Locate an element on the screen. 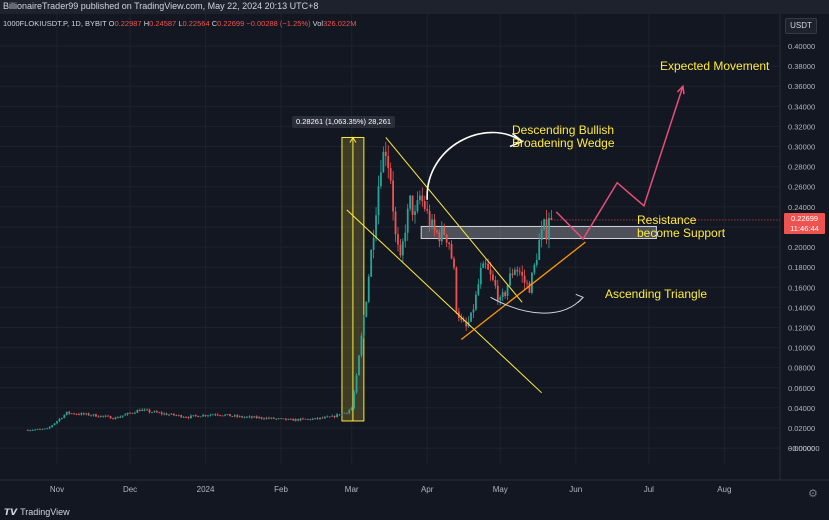 This screenshot has height=520, width=829. y-tick-label: 0.04000 is located at coordinates (801, 408).